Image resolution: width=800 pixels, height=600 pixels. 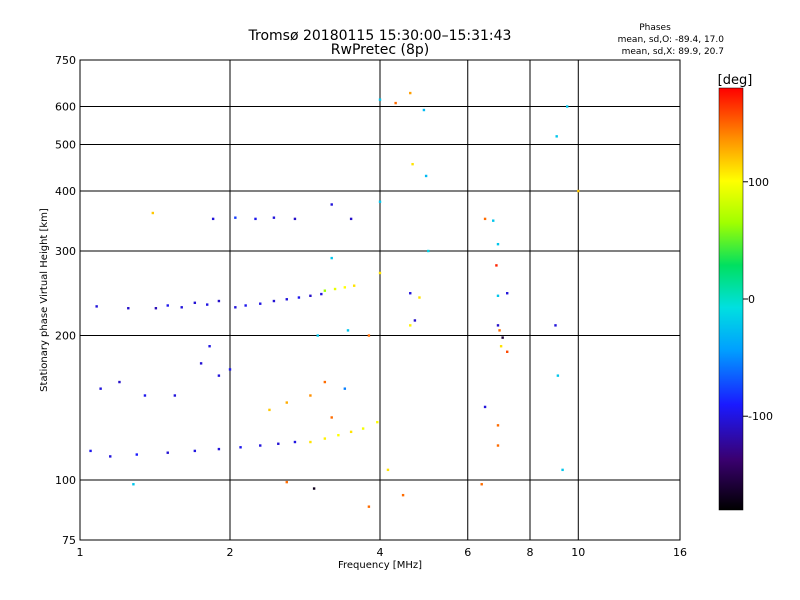 I want to click on x-tick-label: 1, so click(x=80, y=552).